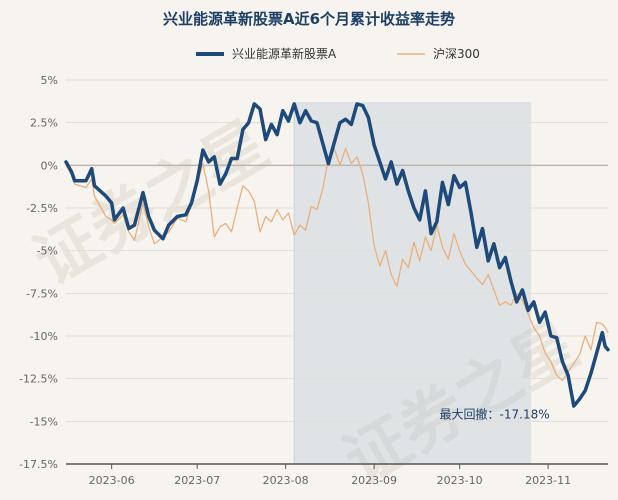 This screenshot has width=618, height=500. Describe the element at coordinates (47, 251) in the screenshot. I see `y-tick-label: -5%` at that location.